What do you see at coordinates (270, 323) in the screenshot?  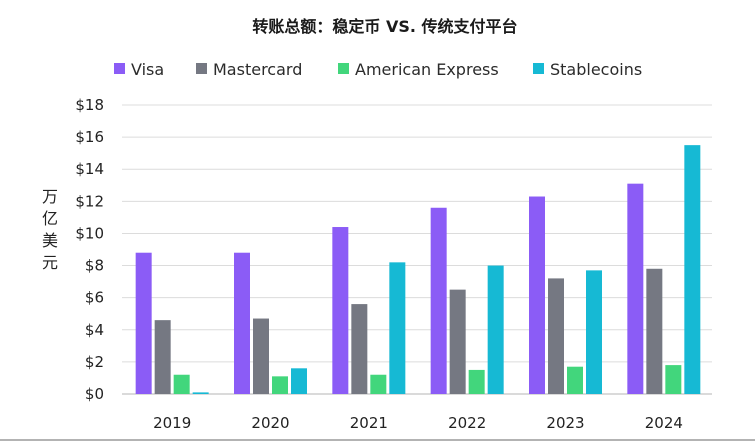 I see `bar-group-2020` at bounding box center [270, 323].